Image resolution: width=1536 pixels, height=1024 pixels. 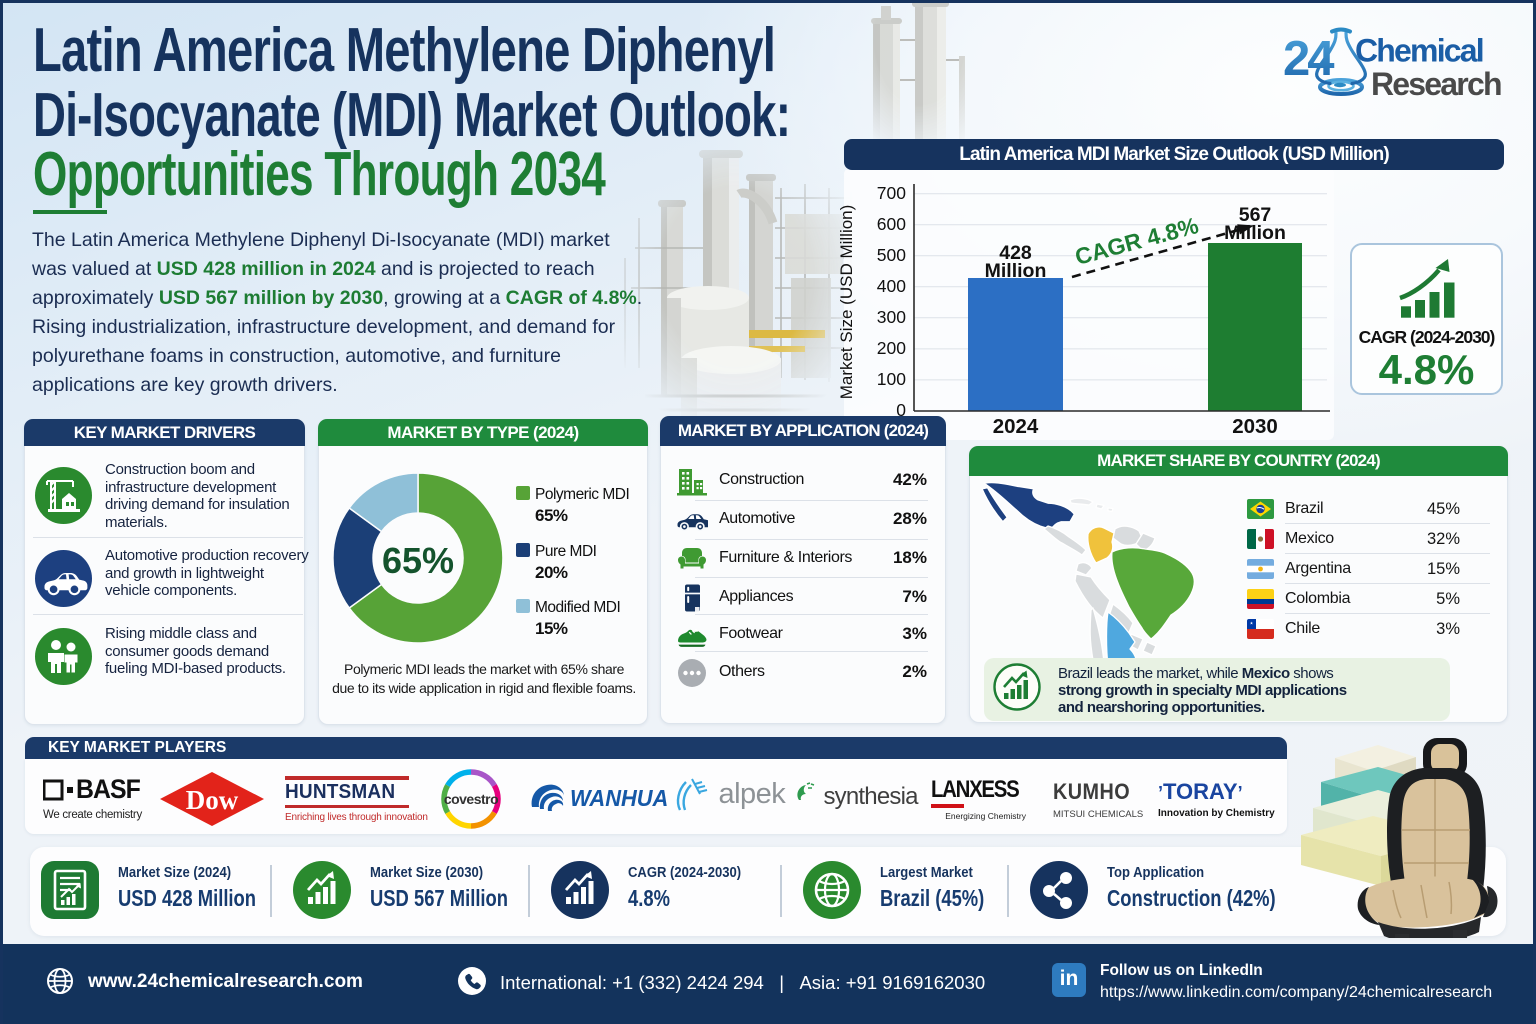 I want to click on svg-text: 200, so click(x=891, y=348).